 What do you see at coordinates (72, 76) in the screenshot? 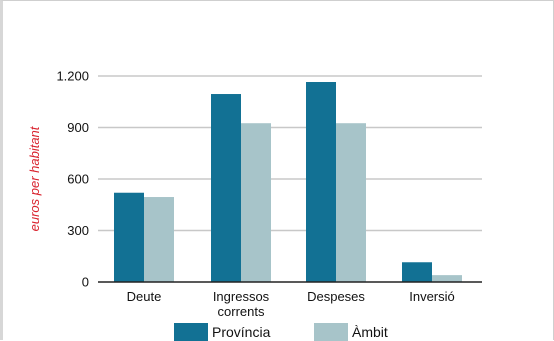
I see `y-tick-label: 1.200` at bounding box center [72, 76].